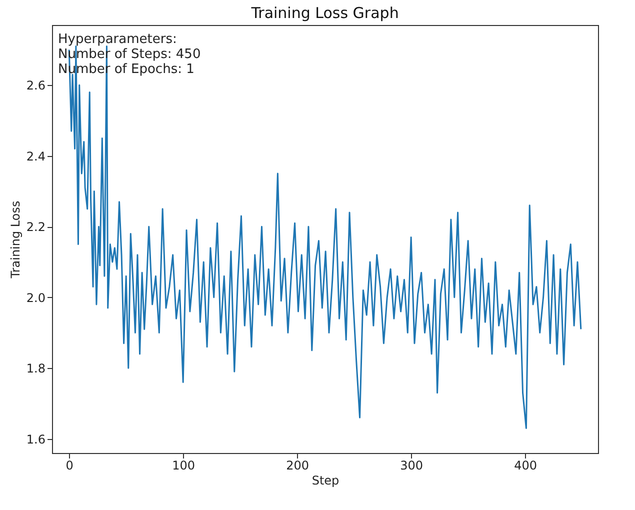 The image size is (635, 510). I want to click on y-tick-label: 2.2, so click(36, 227).